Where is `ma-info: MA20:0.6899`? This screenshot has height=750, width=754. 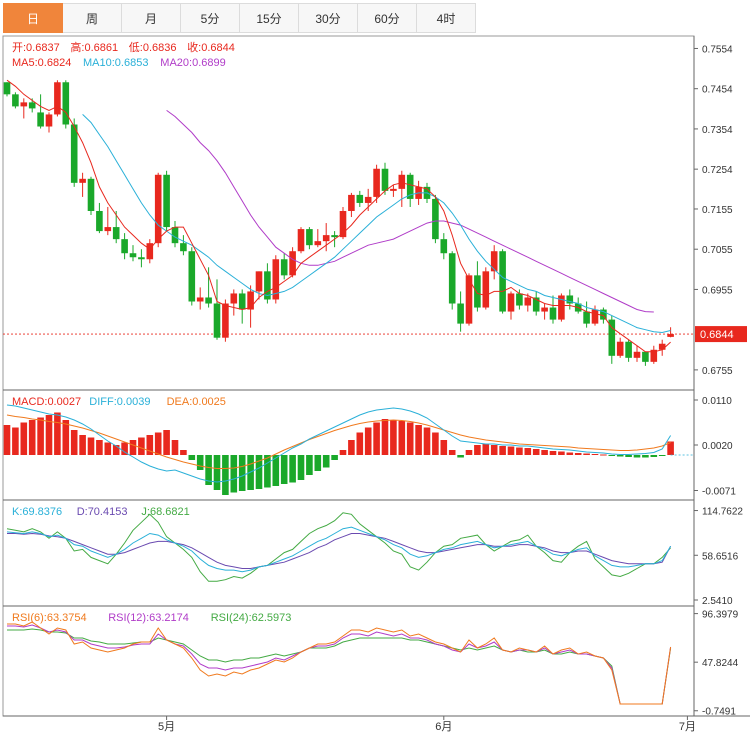
ma-info: MA20:0.6899 is located at coordinates (192, 63).